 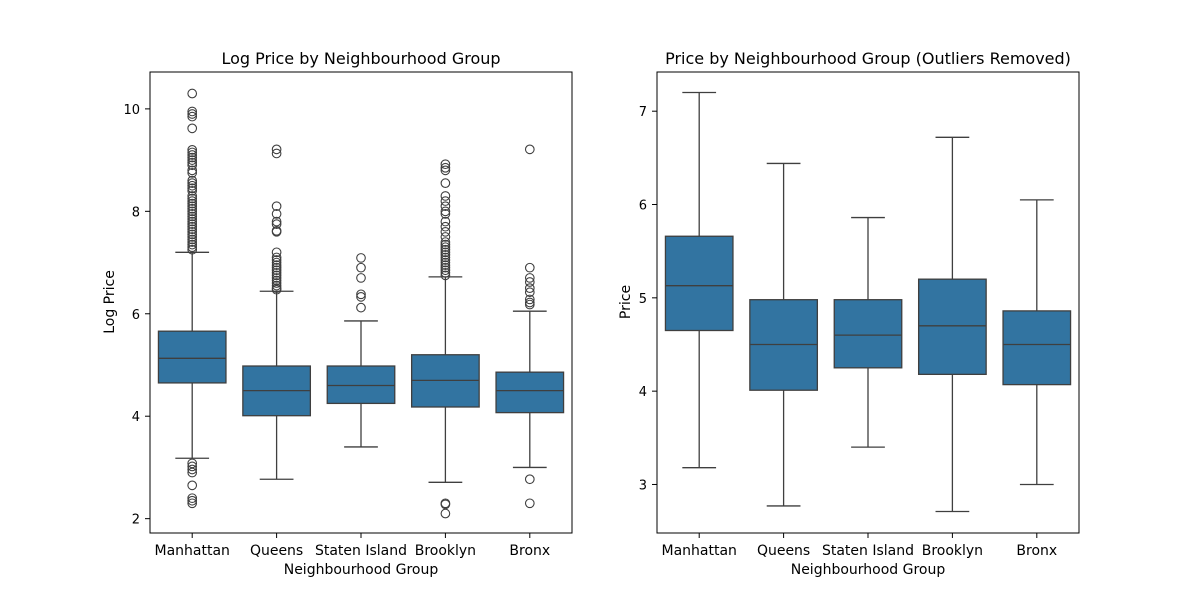 What do you see at coordinates (445, 551) in the screenshot?
I see `x-tick-label: Brooklyn` at bounding box center [445, 551].